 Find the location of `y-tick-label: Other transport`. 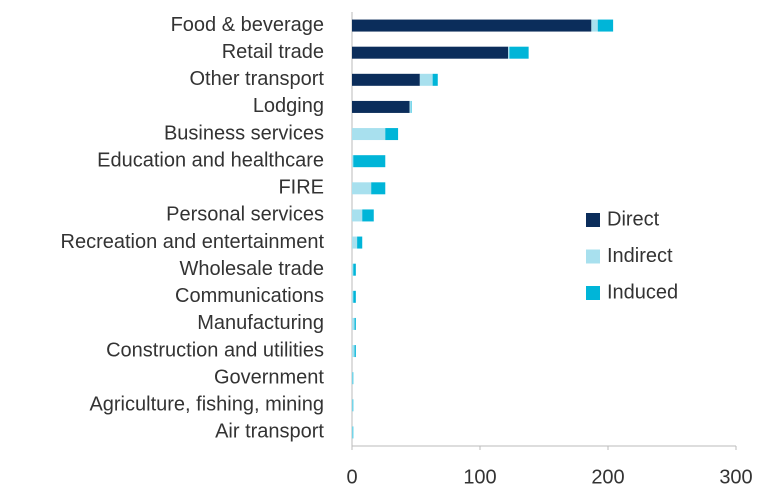

y-tick-label: Other transport is located at coordinates (256, 79).